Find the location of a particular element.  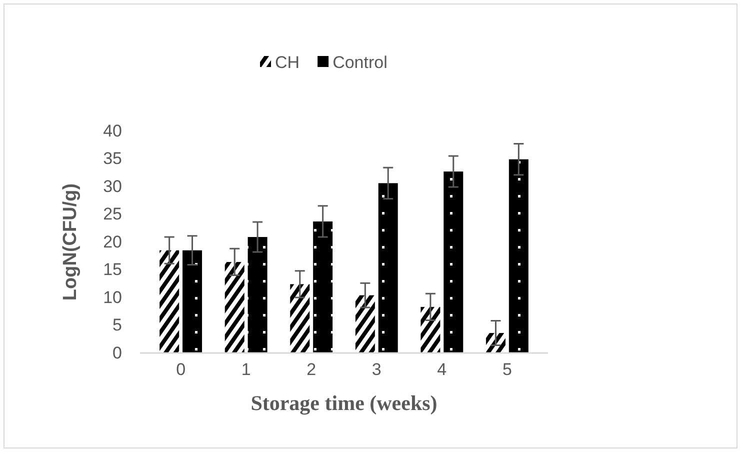

x-tick-label: 3 is located at coordinates (377, 370).